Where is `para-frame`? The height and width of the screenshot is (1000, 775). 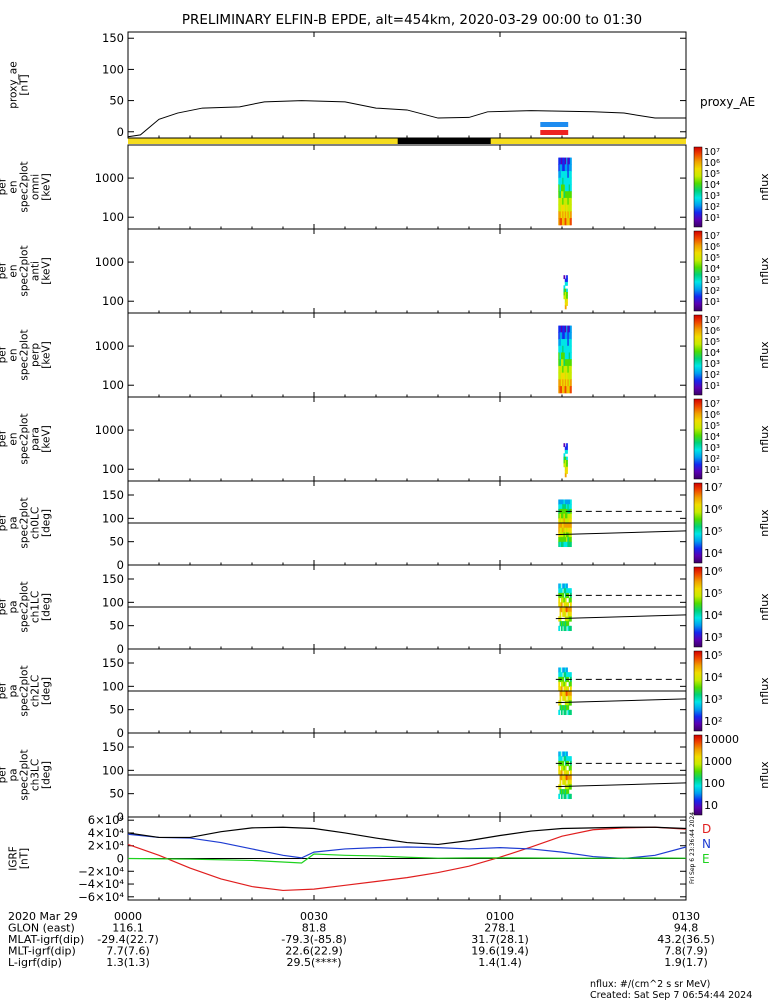
para-frame is located at coordinates (407, 439).